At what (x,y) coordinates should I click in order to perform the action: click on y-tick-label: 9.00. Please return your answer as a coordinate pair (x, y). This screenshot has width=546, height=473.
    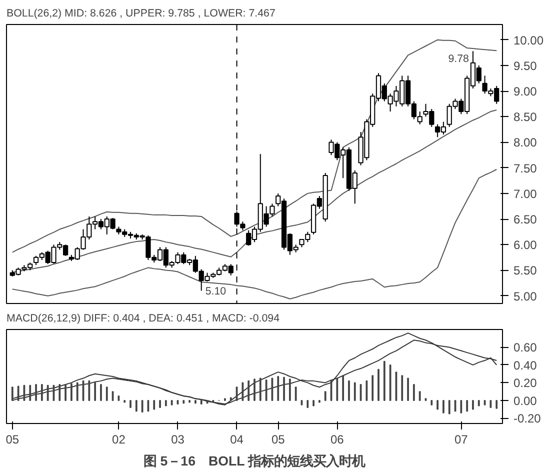
    Looking at the image, I should click on (526, 91).